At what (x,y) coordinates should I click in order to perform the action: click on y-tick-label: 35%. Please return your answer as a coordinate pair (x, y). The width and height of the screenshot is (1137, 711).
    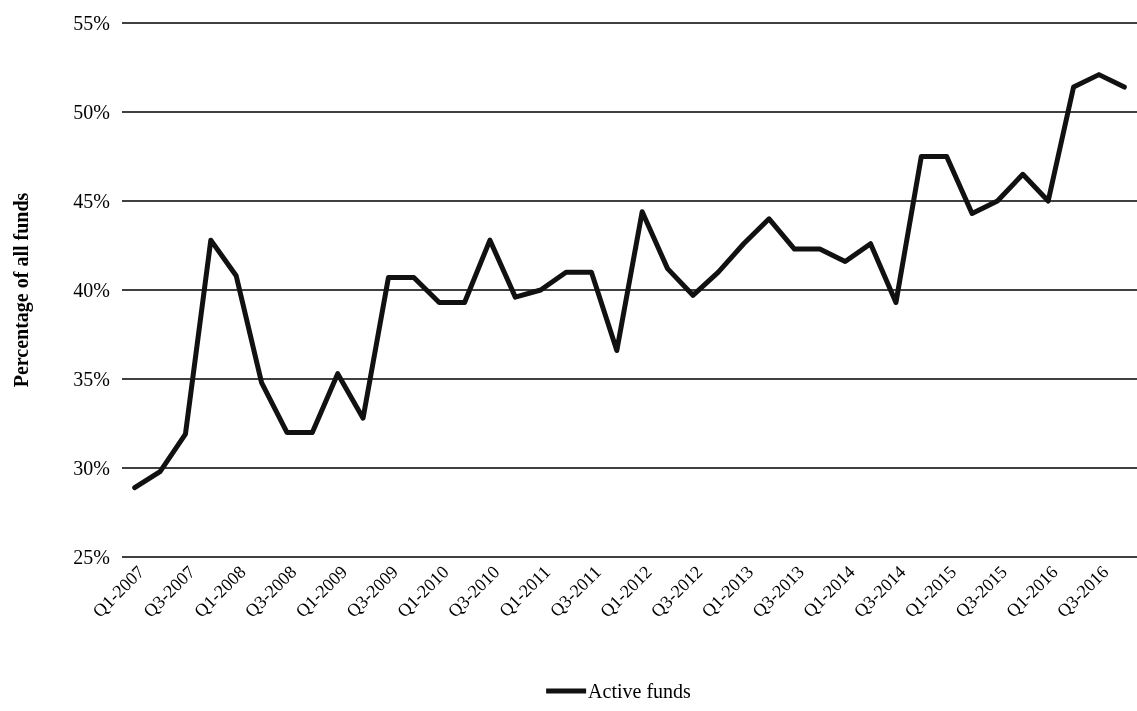
    Looking at the image, I should click on (91, 378).